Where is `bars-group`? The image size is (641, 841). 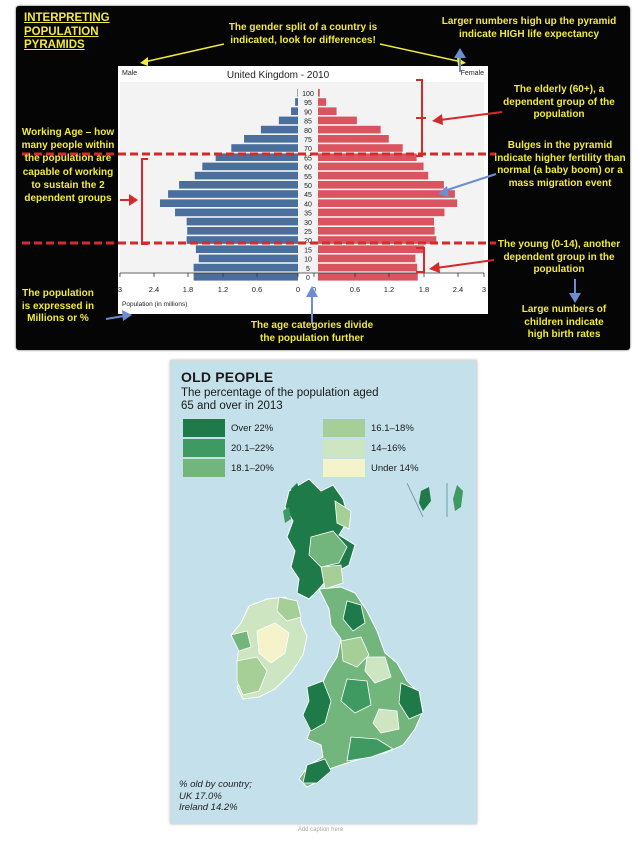 bars-group is located at coordinates (308, 185).